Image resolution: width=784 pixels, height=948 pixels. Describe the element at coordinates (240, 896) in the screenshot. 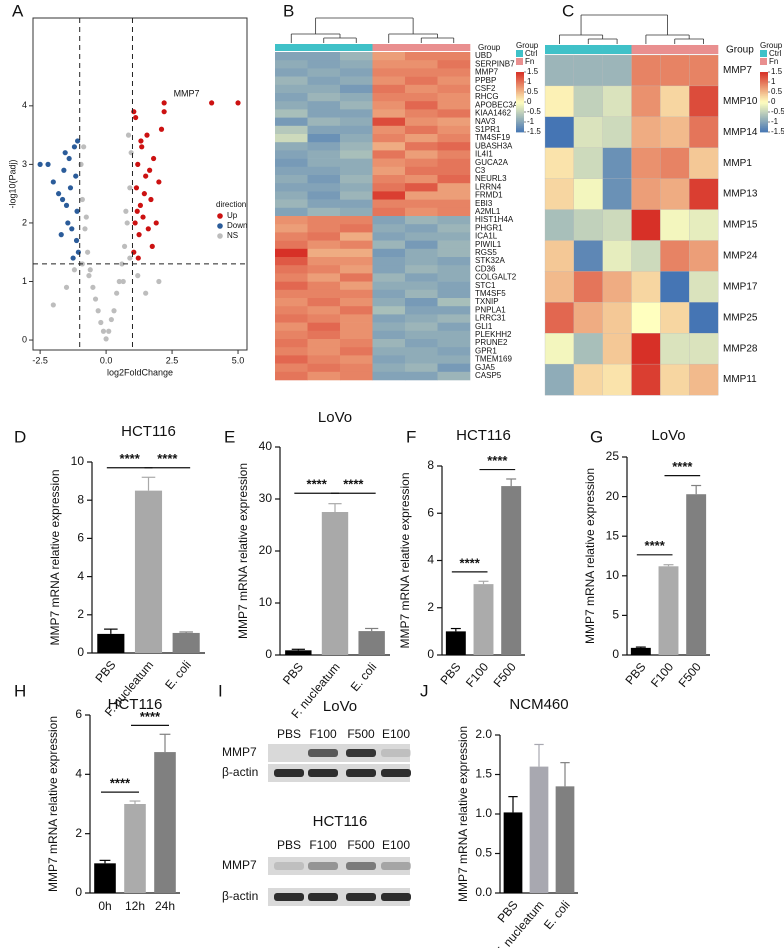

I see `row-label: β-actin` at that location.